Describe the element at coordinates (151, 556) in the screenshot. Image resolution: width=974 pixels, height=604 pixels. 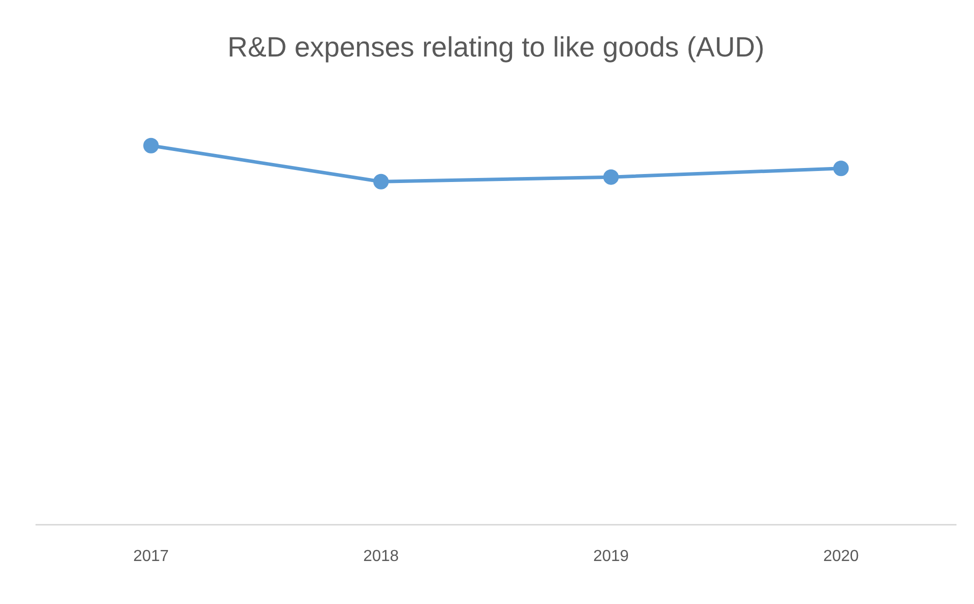
I see `x-tick-label: 2017` at that location.